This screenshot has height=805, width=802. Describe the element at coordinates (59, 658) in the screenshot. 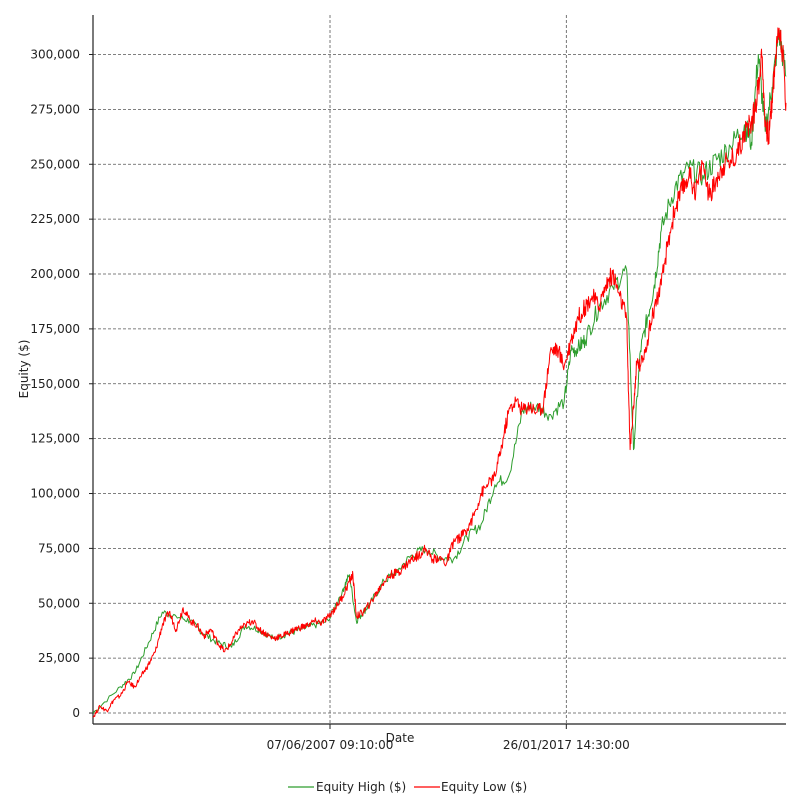

I see `y-tick-label: 25,000` at that location.